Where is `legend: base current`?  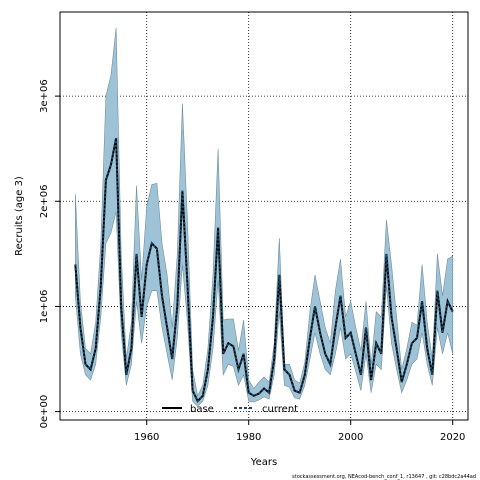
legend: base current is located at coordinates (230, 409).